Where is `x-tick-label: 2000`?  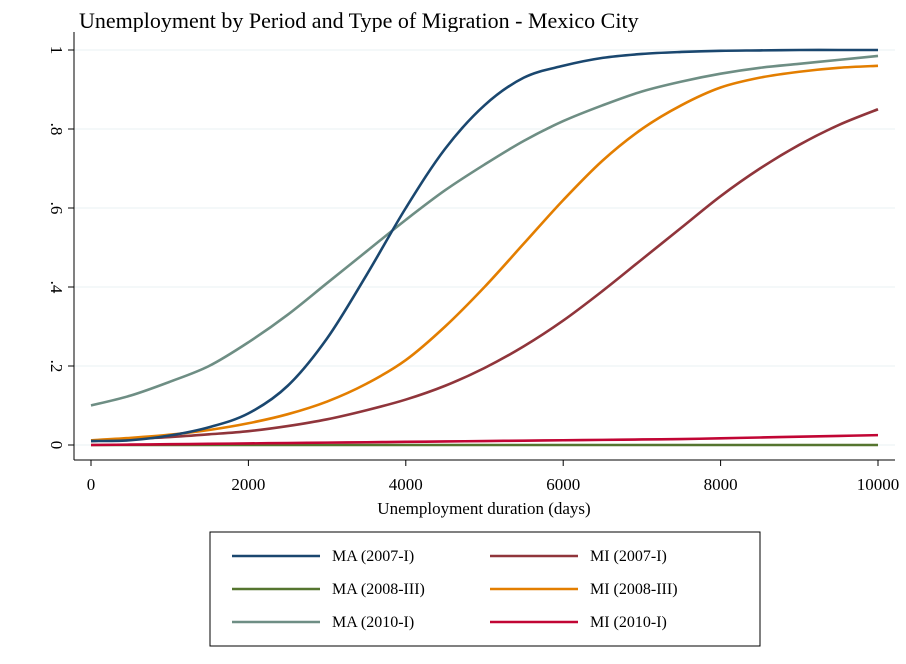
x-tick-label: 2000 is located at coordinates (248, 484).